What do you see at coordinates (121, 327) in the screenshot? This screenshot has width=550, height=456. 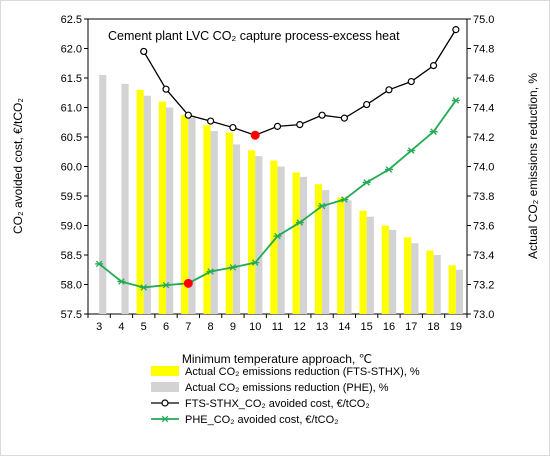 I see `x-tick-label: 4` at bounding box center [121, 327].